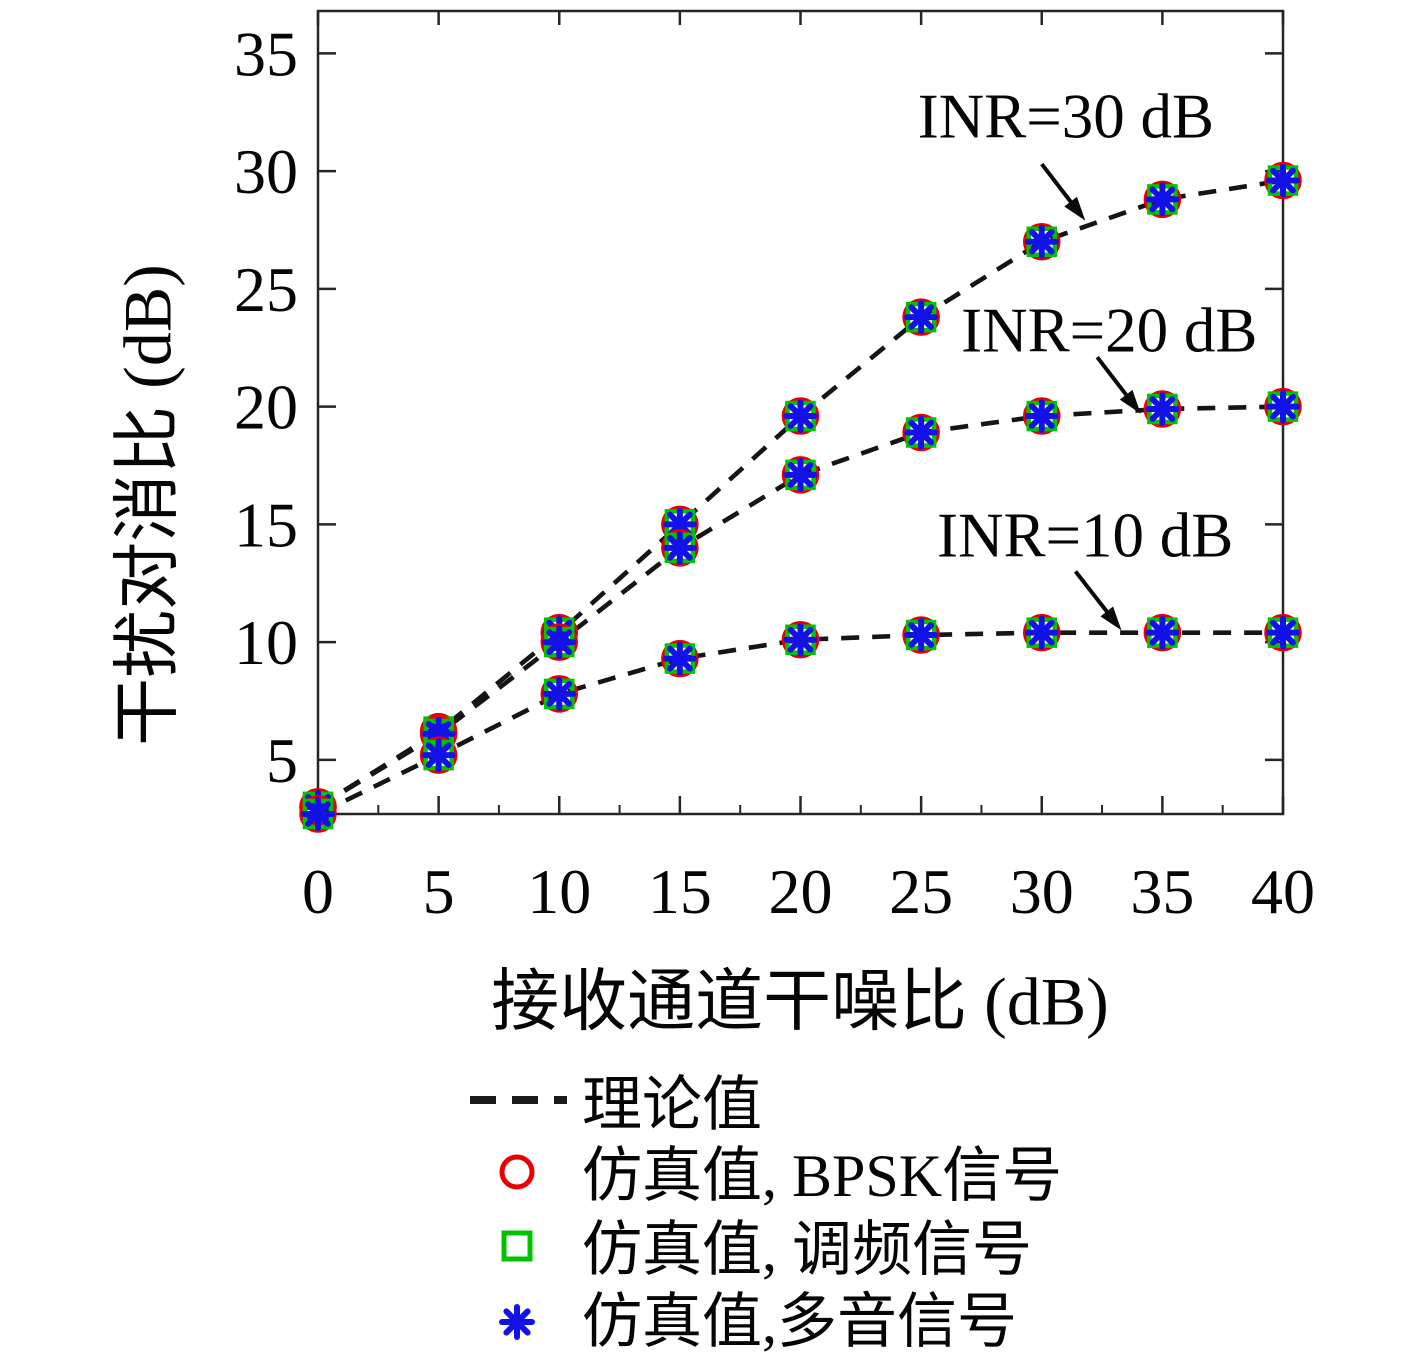  I want to click on legend-label-theory: 理论值, so click(672, 1105).